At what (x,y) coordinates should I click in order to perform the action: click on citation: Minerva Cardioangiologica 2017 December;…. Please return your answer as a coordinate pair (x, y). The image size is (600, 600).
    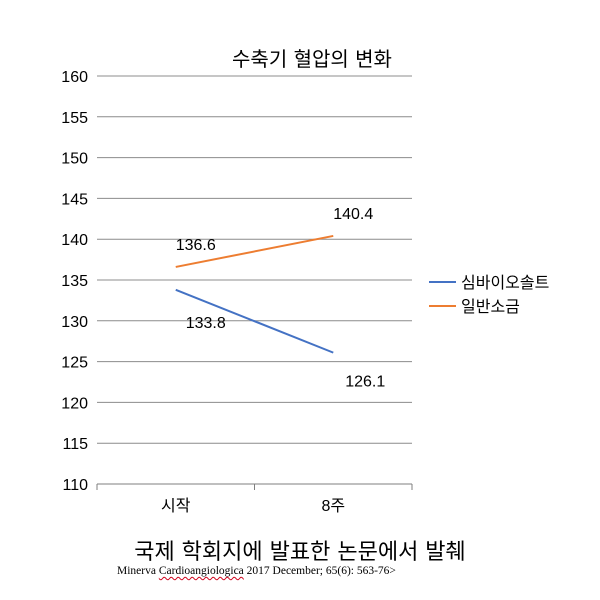
    Looking at the image, I should click on (256, 571).